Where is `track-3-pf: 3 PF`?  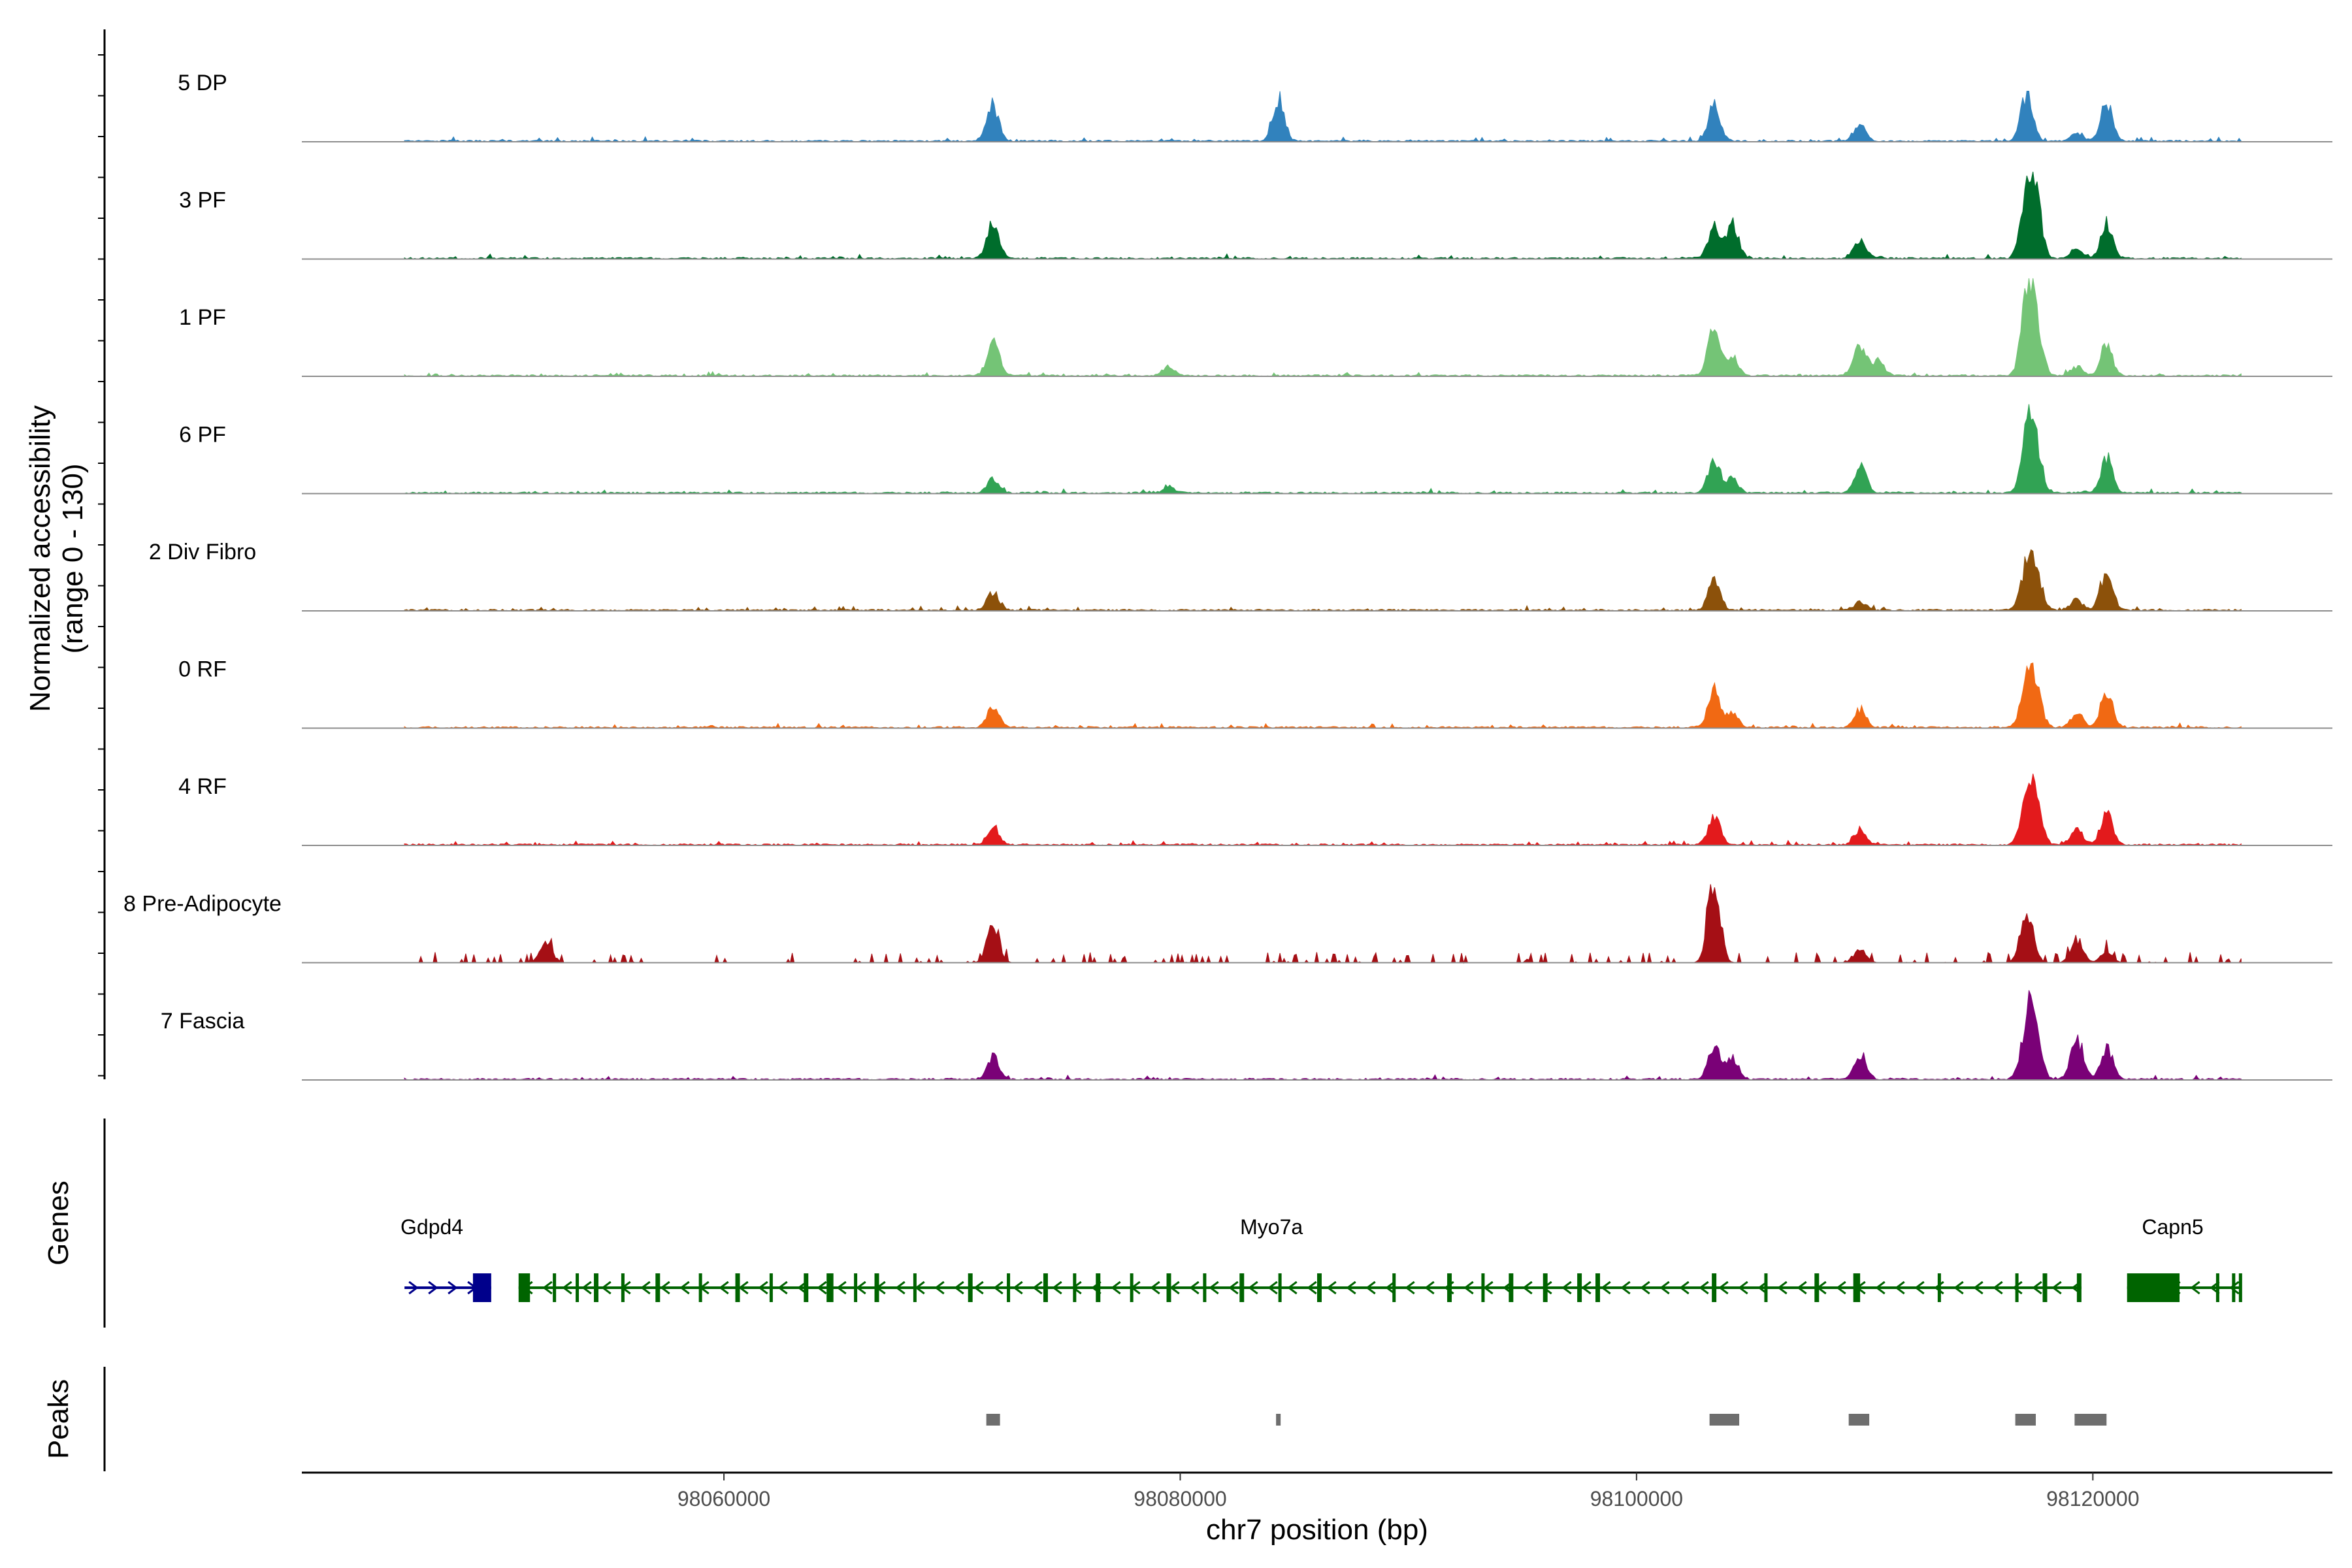
track-3-pf: 3 PF is located at coordinates (1255, 215).